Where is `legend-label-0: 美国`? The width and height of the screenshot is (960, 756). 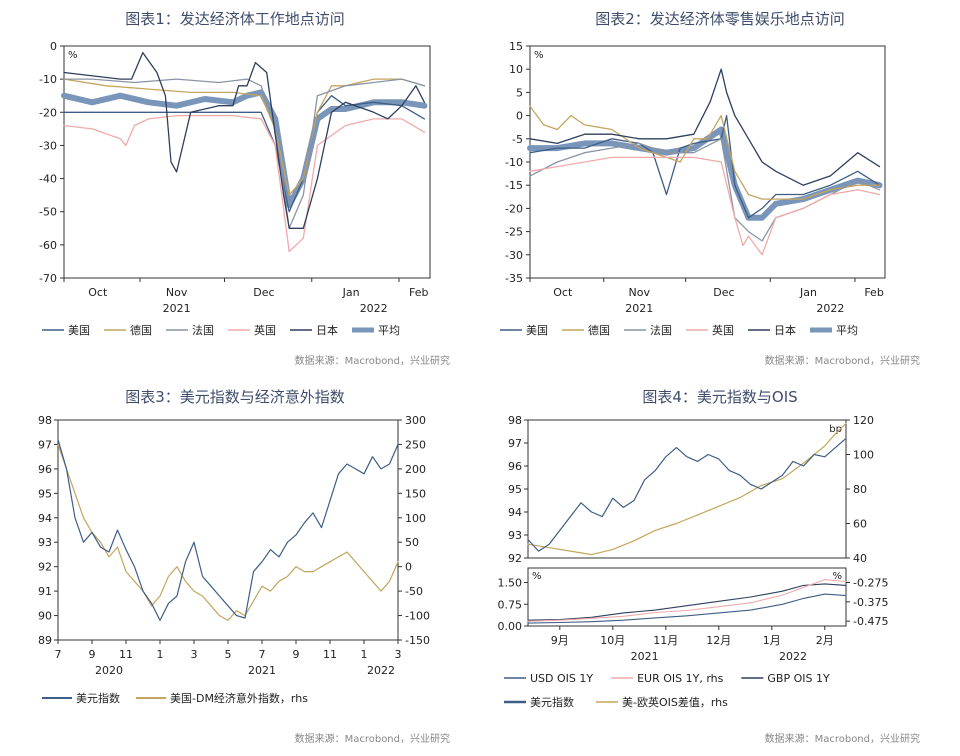 legend-label-0: 美国 is located at coordinates (537, 330).